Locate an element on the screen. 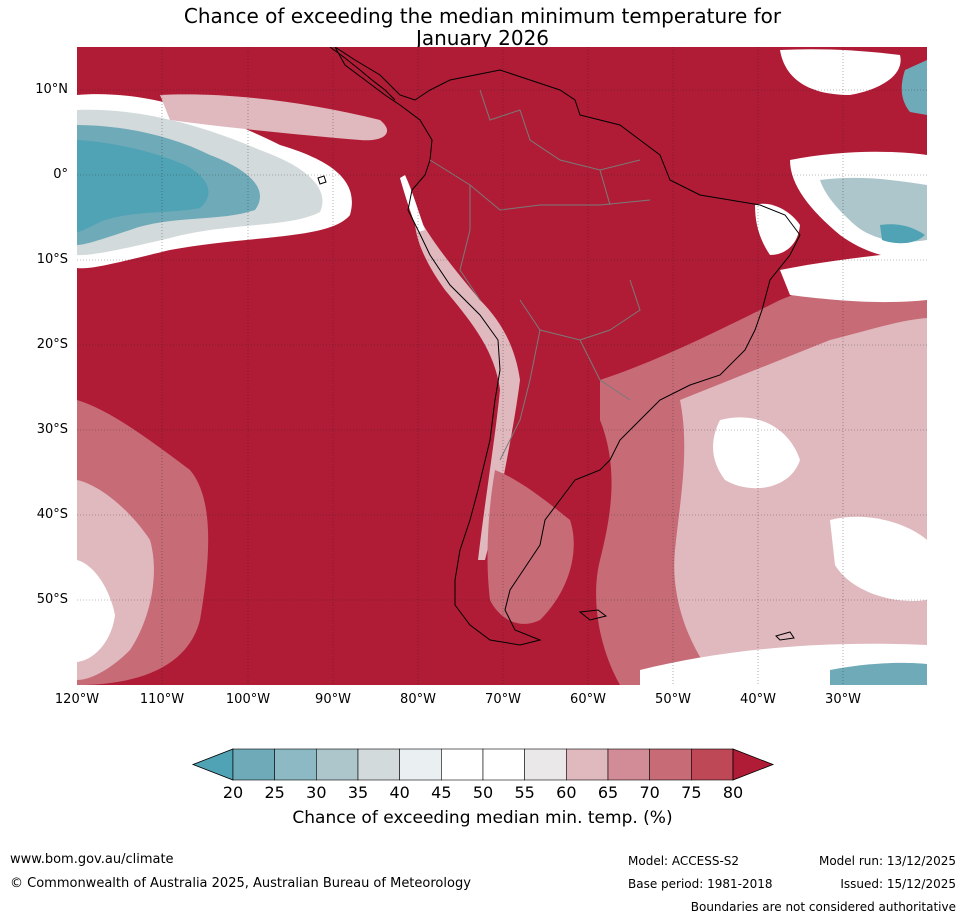  footer-base-period: Base period: 1981-2018 is located at coordinates (700, 884).